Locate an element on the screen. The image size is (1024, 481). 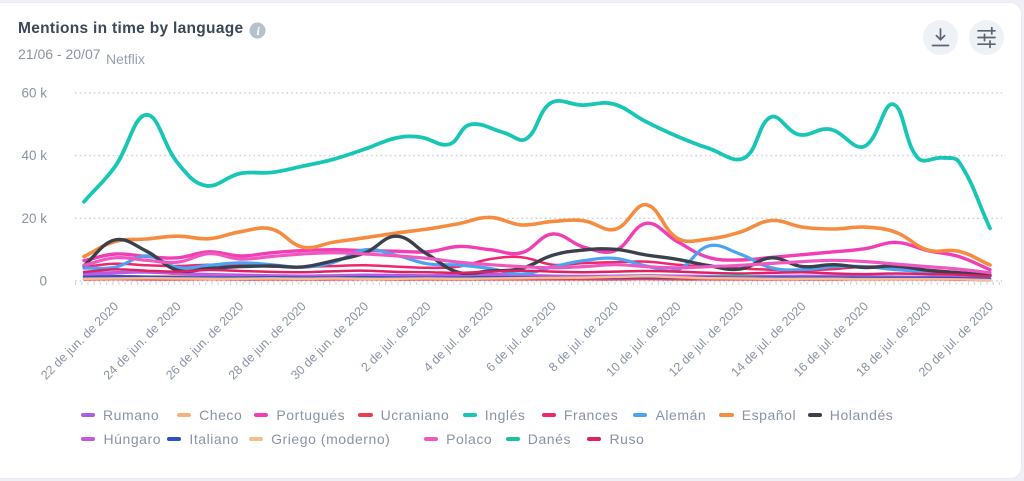
svg-text: i is located at coordinates (259, 31).